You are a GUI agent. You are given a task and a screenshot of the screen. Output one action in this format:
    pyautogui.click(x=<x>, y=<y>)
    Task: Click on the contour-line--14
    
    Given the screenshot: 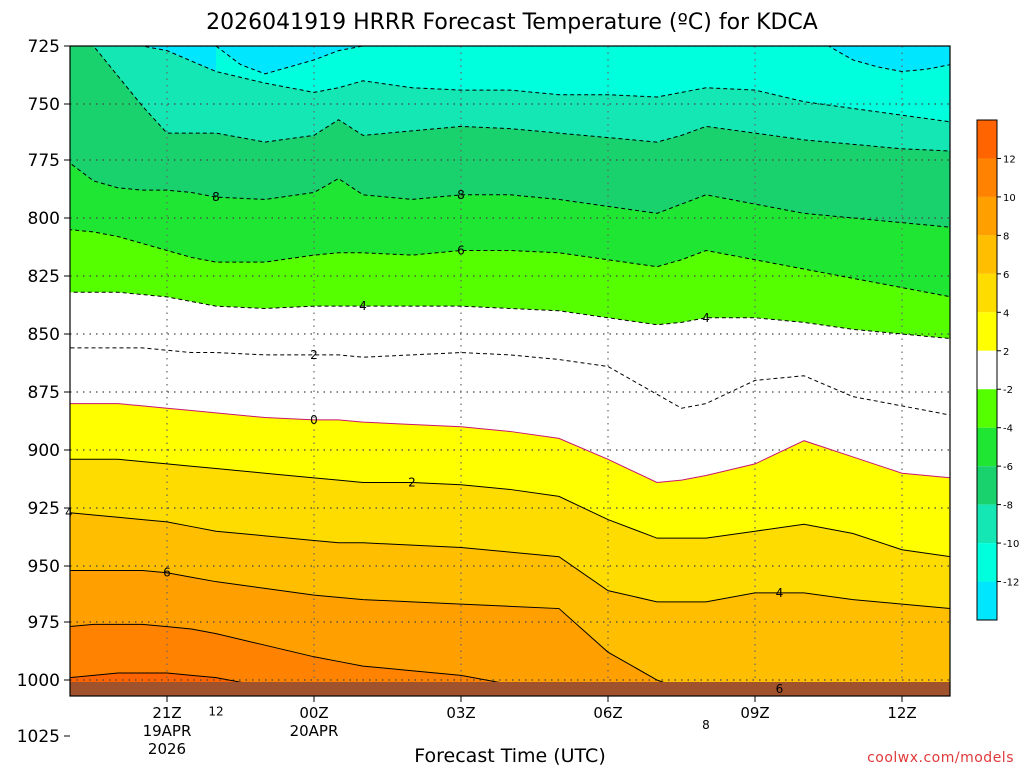 What is the action you would take?
    pyautogui.click(x=582, y=60)
    